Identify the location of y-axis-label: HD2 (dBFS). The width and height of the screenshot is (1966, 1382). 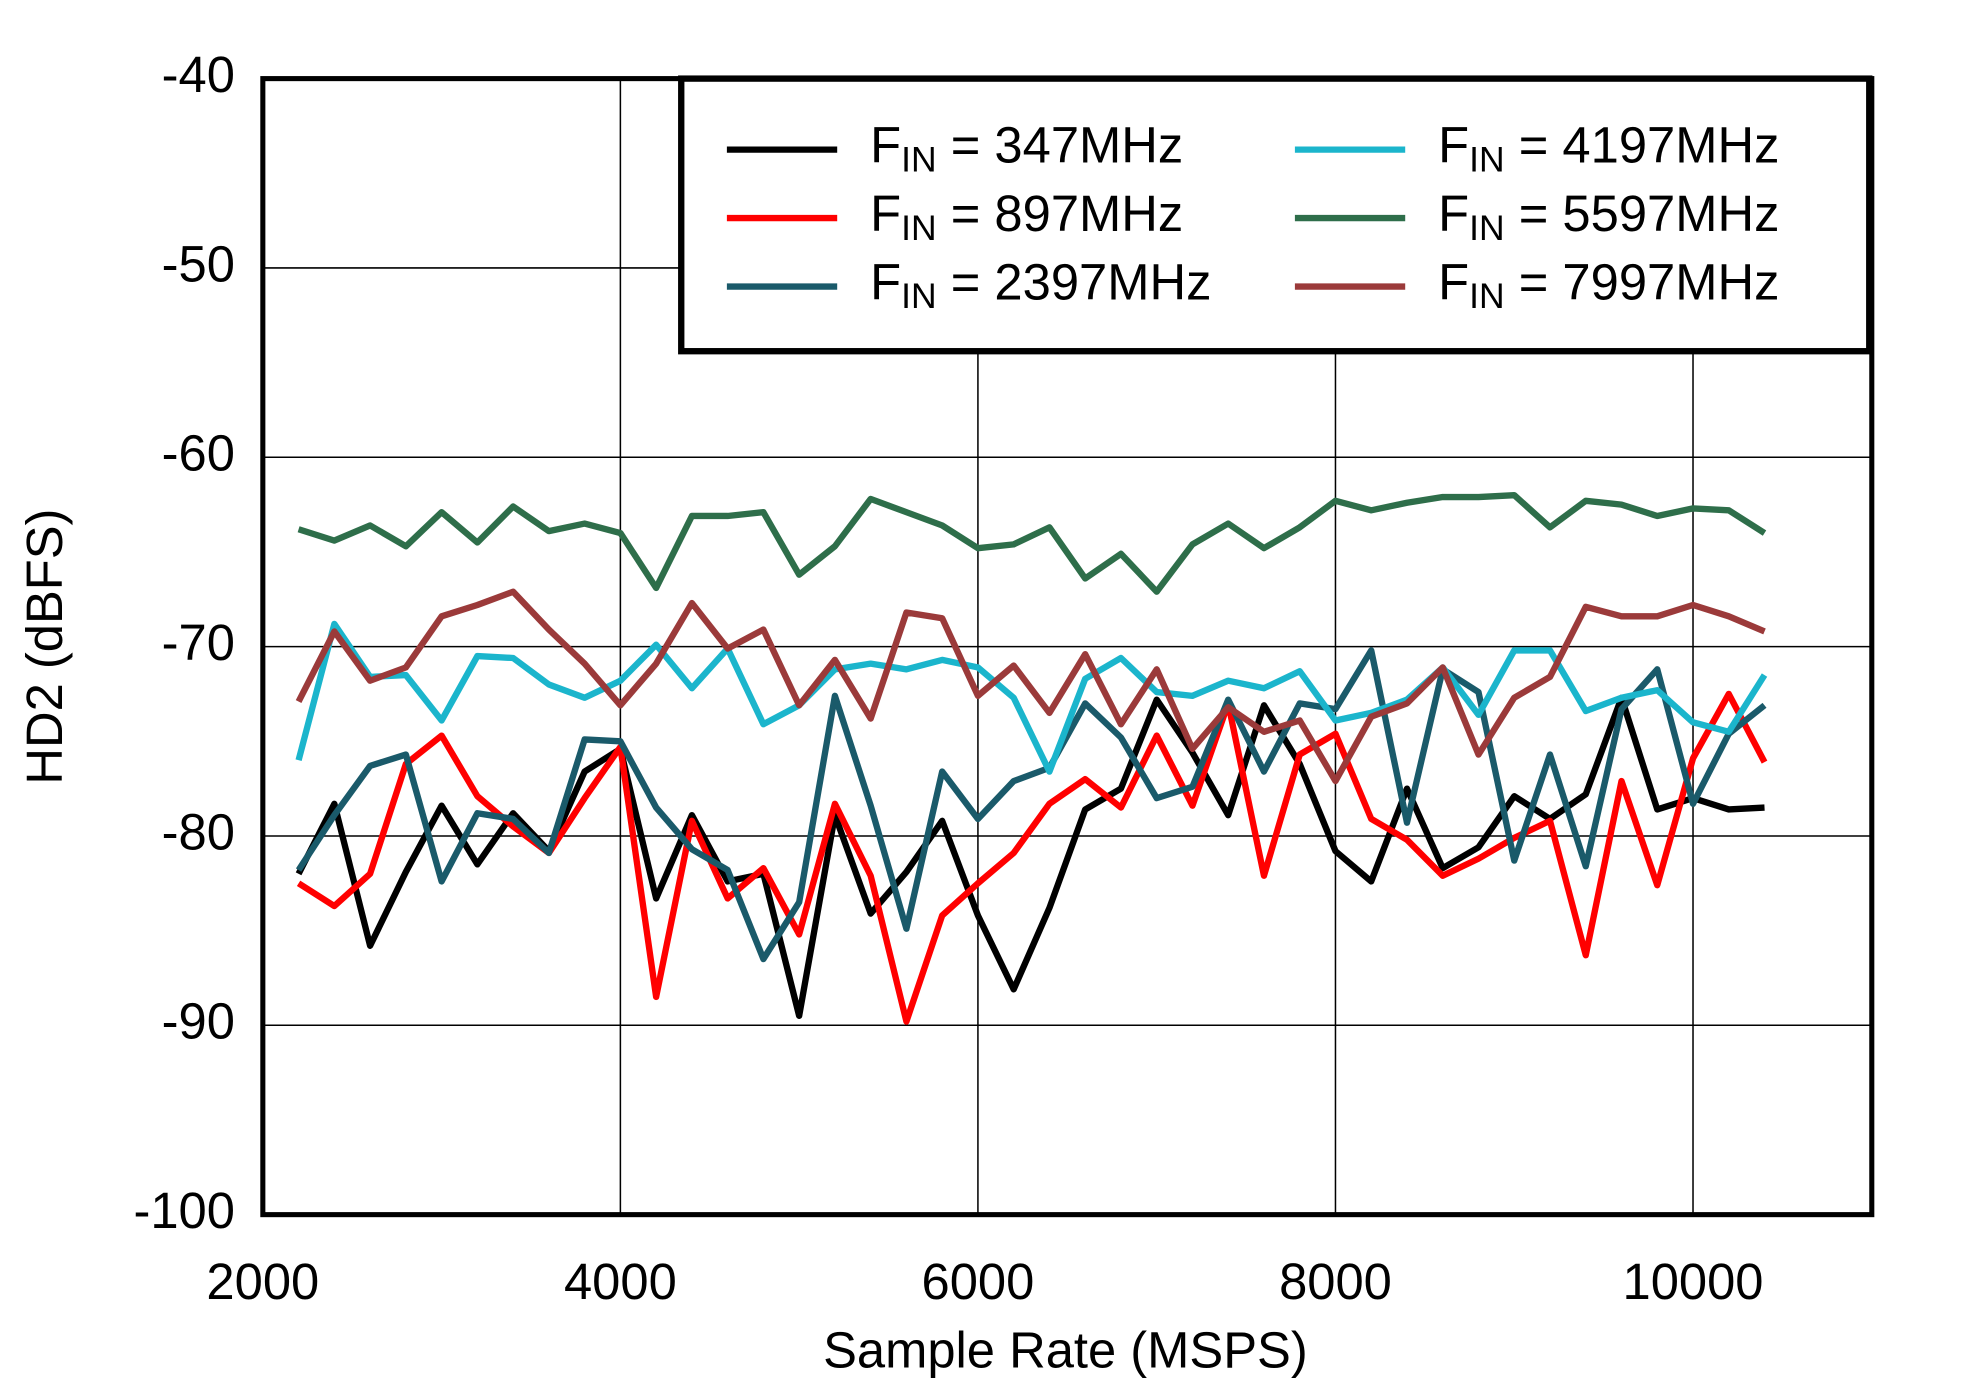
(44, 647).